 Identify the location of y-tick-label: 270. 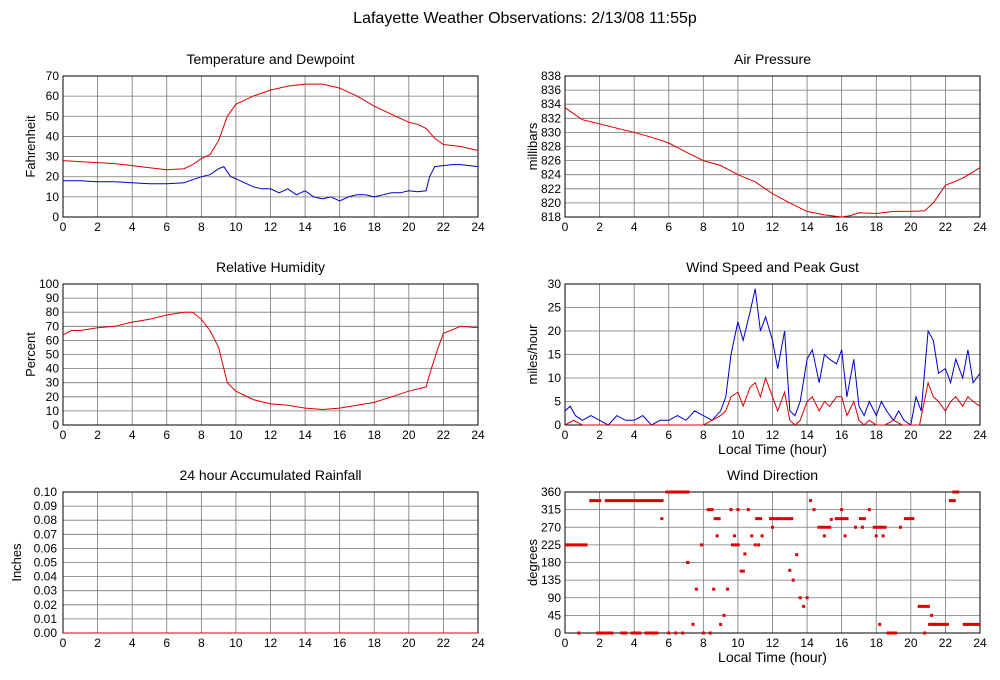
(551, 527).